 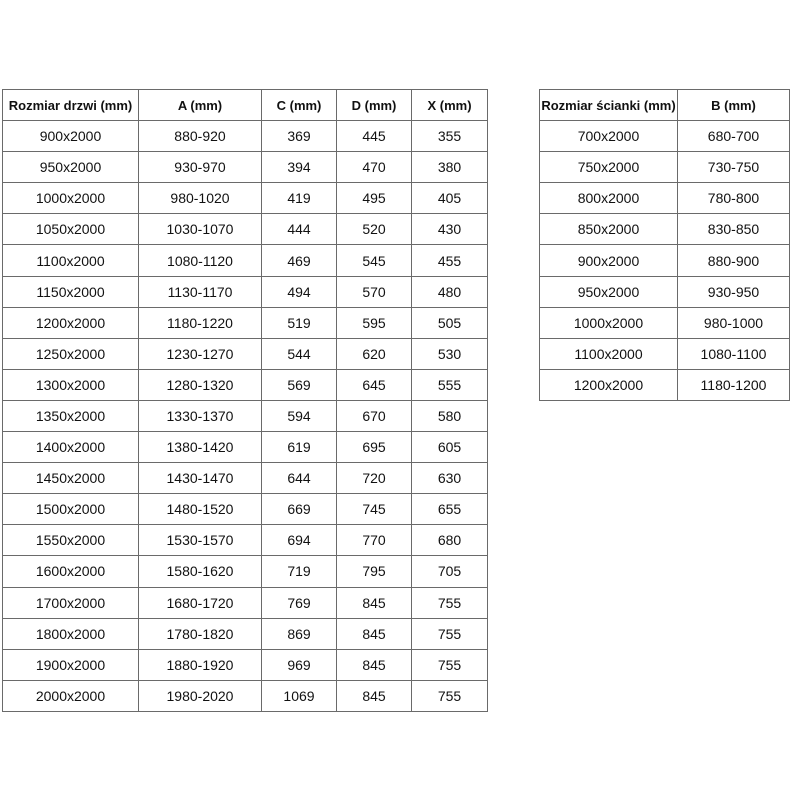 I want to click on table-cell: 1080-1120, so click(x=200, y=260).